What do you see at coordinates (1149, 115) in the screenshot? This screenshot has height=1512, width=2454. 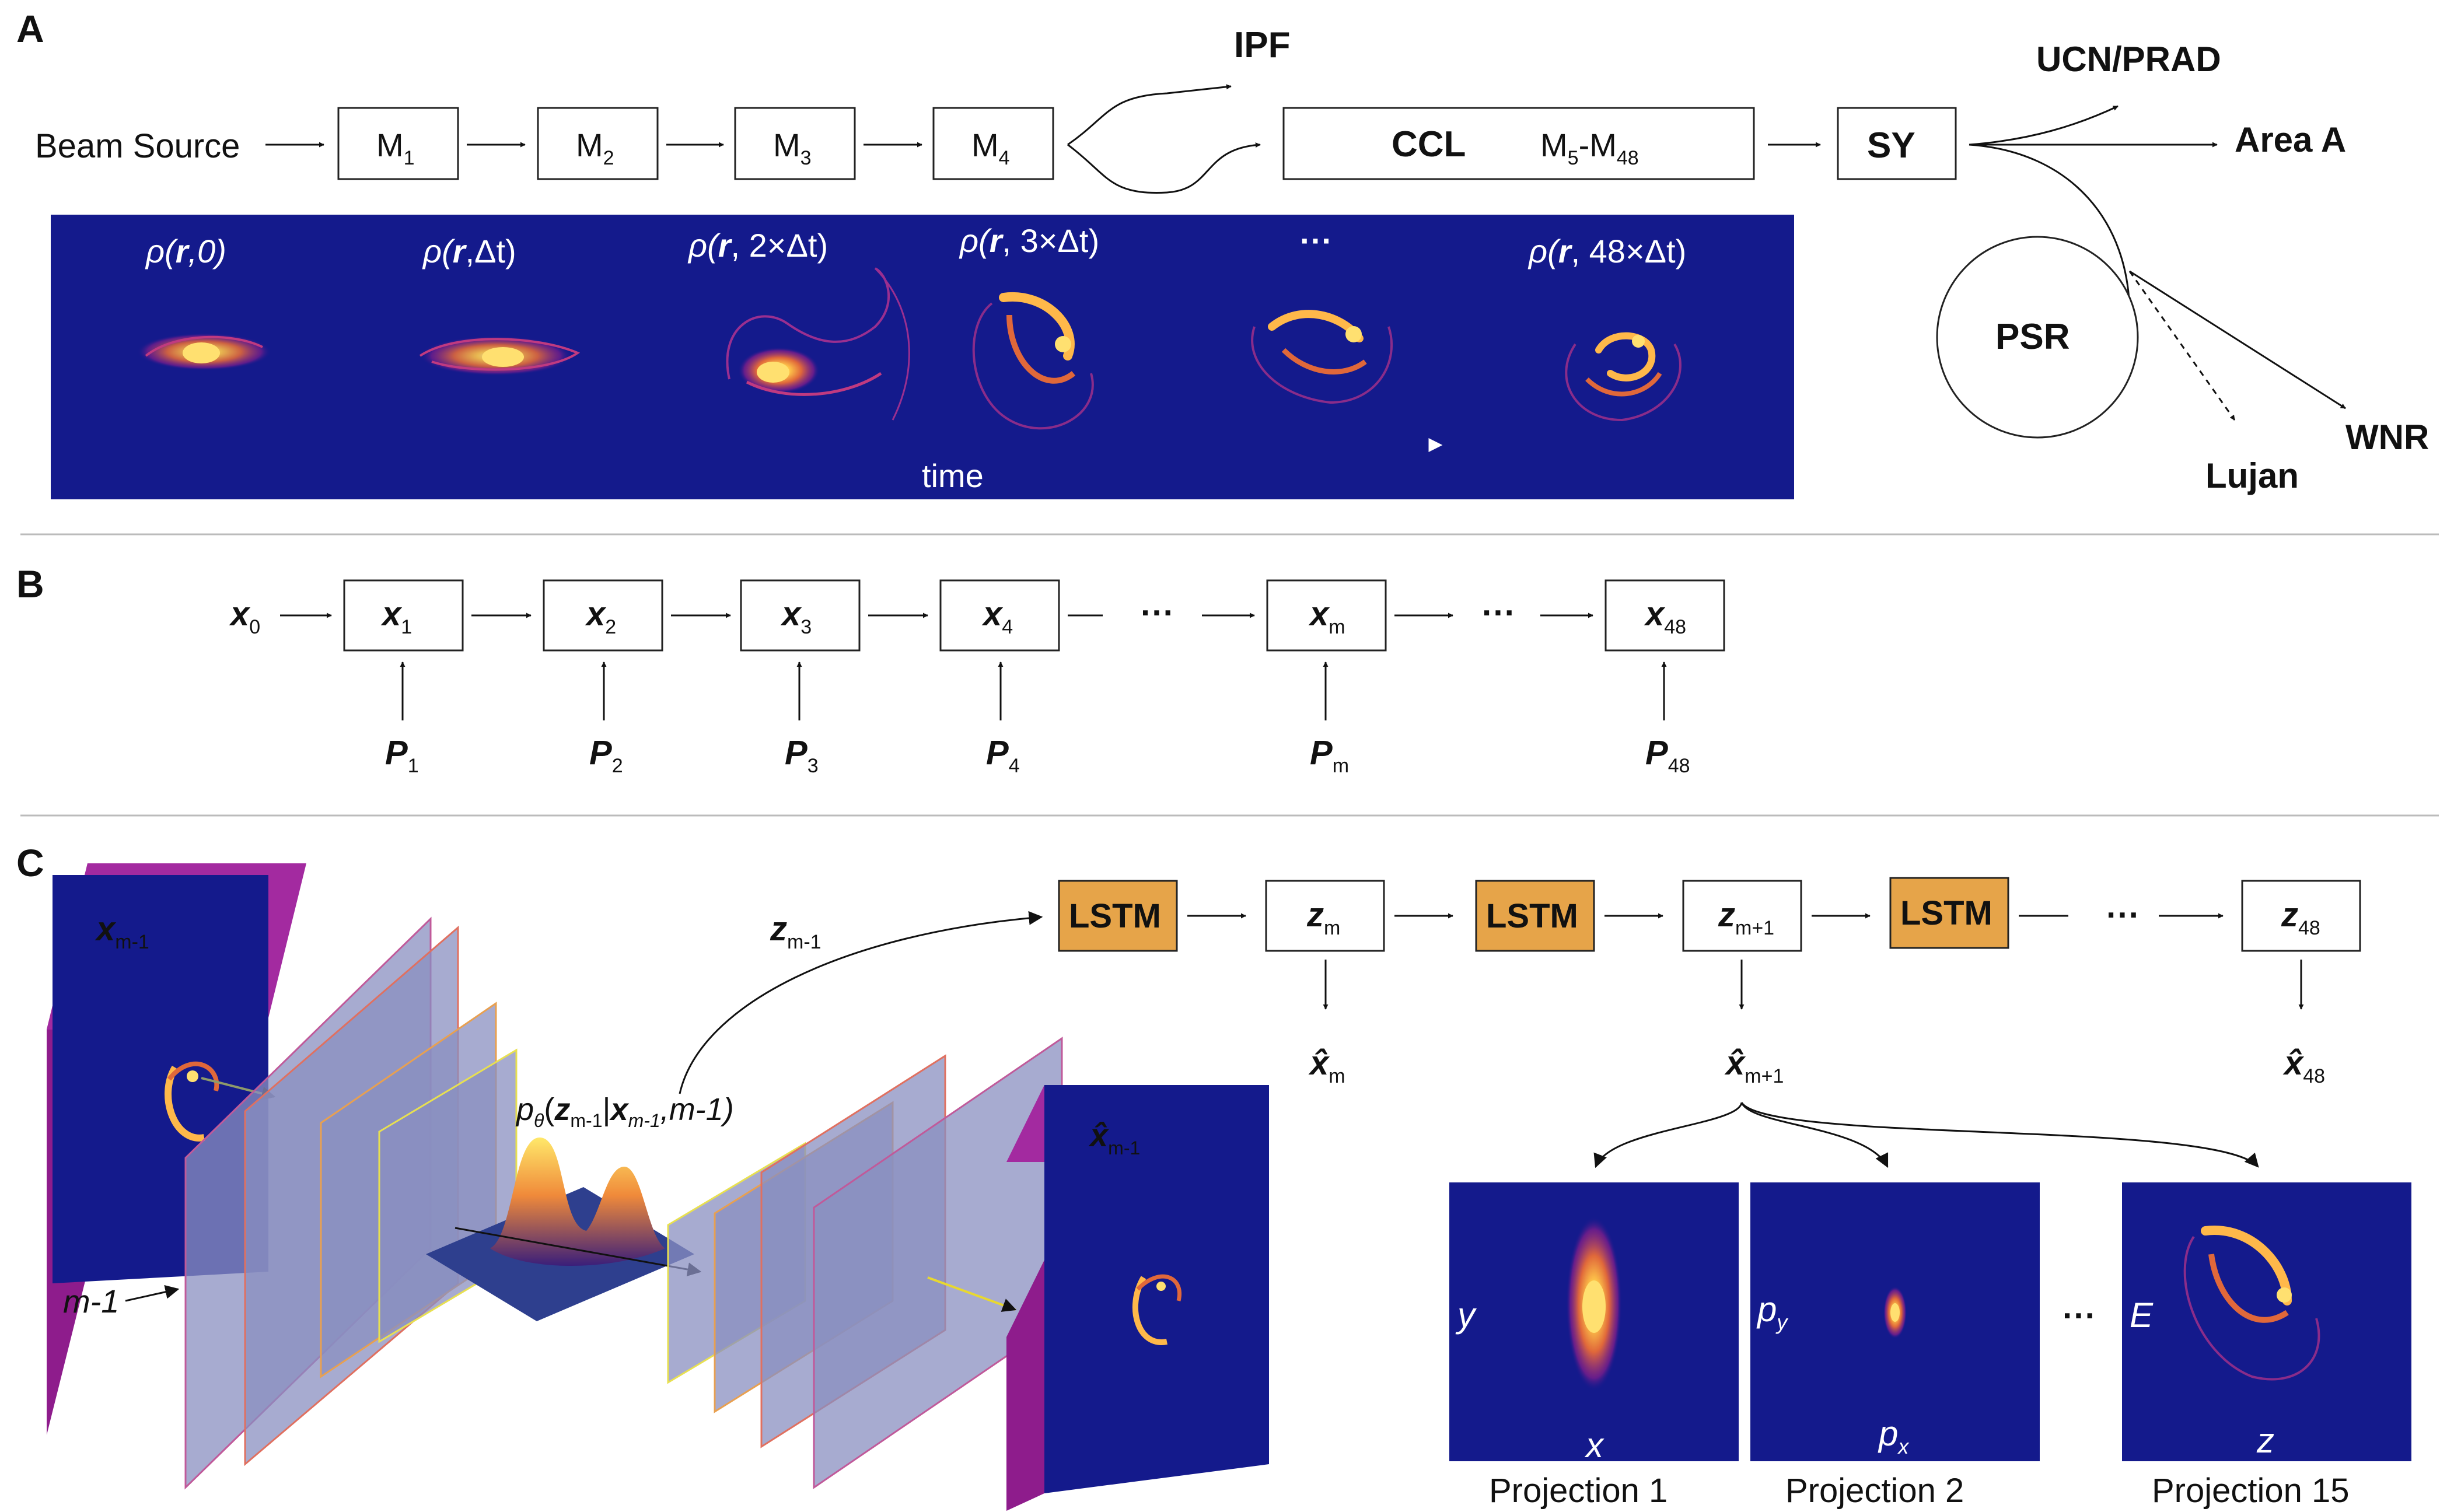 I see `branch-to-ipf-arrow` at bounding box center [1149, 115].